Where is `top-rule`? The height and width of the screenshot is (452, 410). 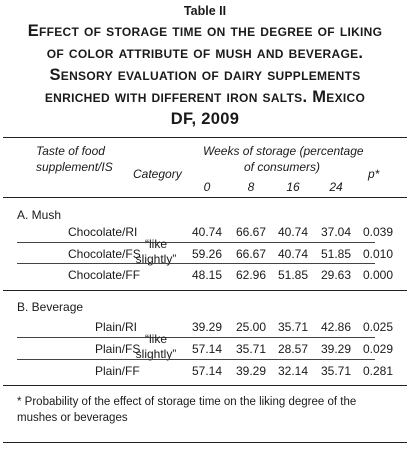
top-rule is located at coordinates (205, 137).